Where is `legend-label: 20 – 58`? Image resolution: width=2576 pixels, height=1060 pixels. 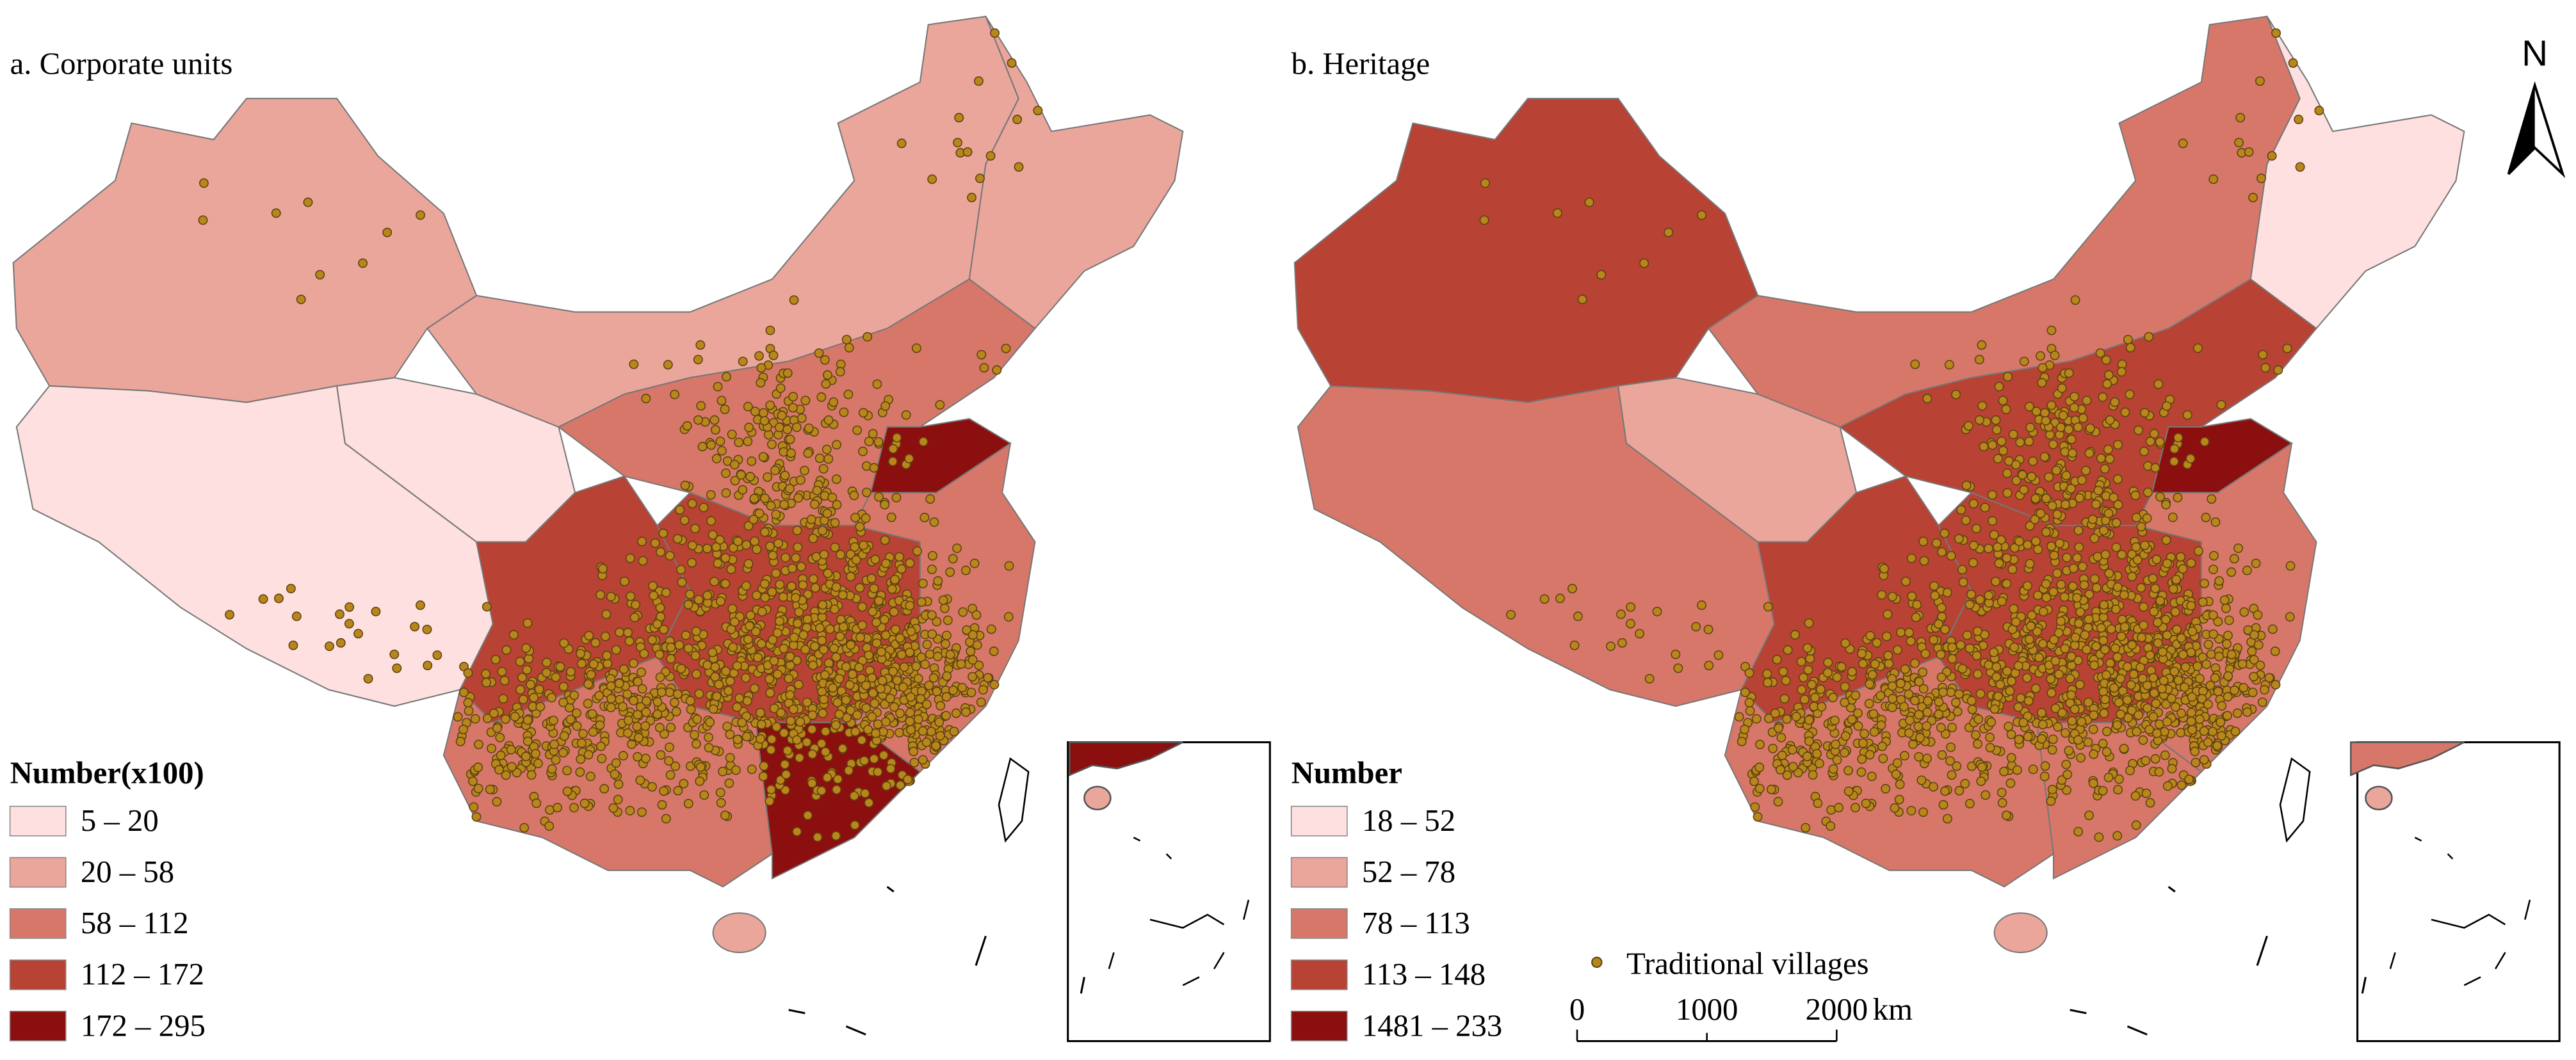 legend-label: 20 – 58 is located at coordinates (127, 872).